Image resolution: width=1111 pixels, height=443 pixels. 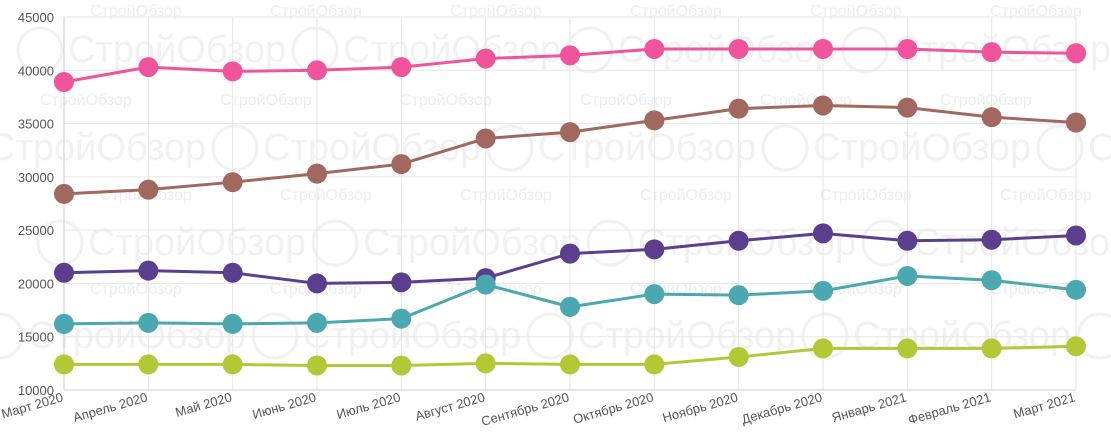 What do you see at coordinates (36, 390) in the screenshot?
I see `y-tick-label: 10000` at bounding box center [36, 390].